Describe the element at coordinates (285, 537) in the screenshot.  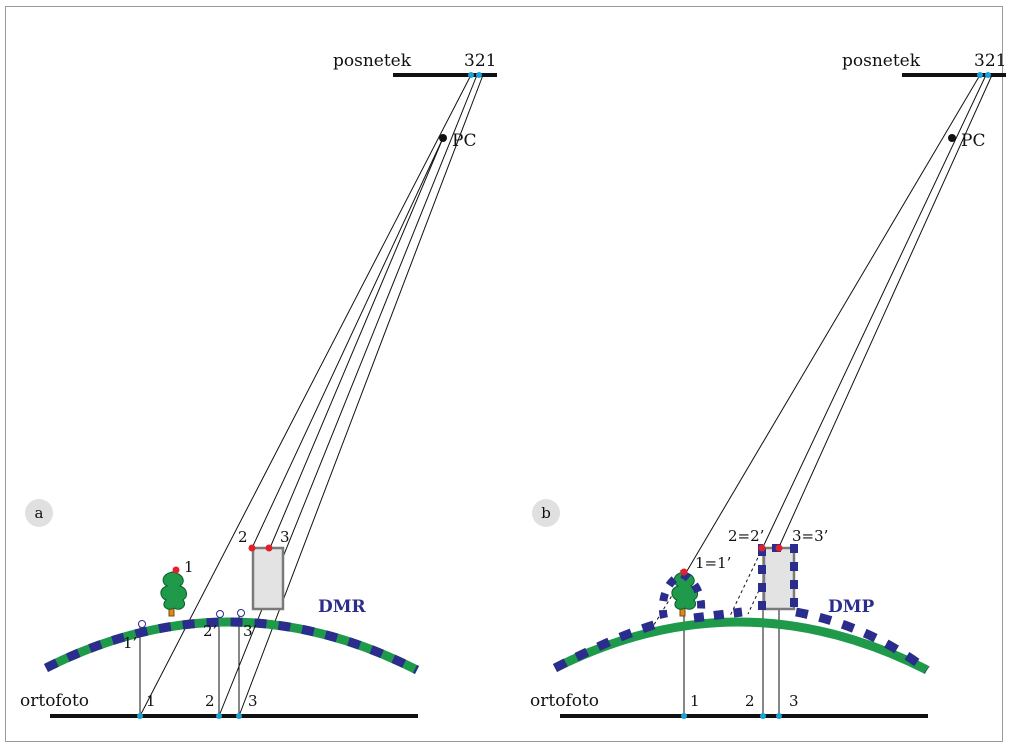
I see `object-point-label: 3` at that location.